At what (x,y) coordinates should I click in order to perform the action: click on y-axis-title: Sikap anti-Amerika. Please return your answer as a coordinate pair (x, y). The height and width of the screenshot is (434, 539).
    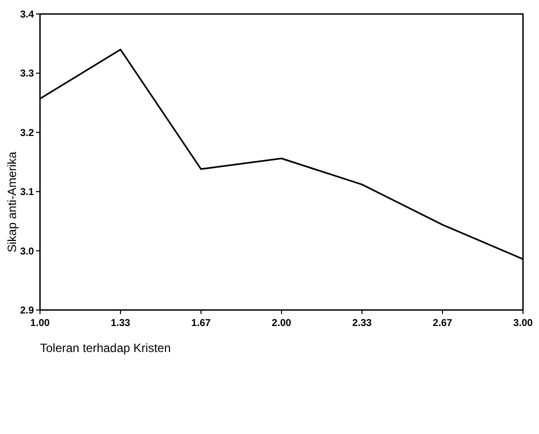
    Looking at the image, I should click on (12, 201).